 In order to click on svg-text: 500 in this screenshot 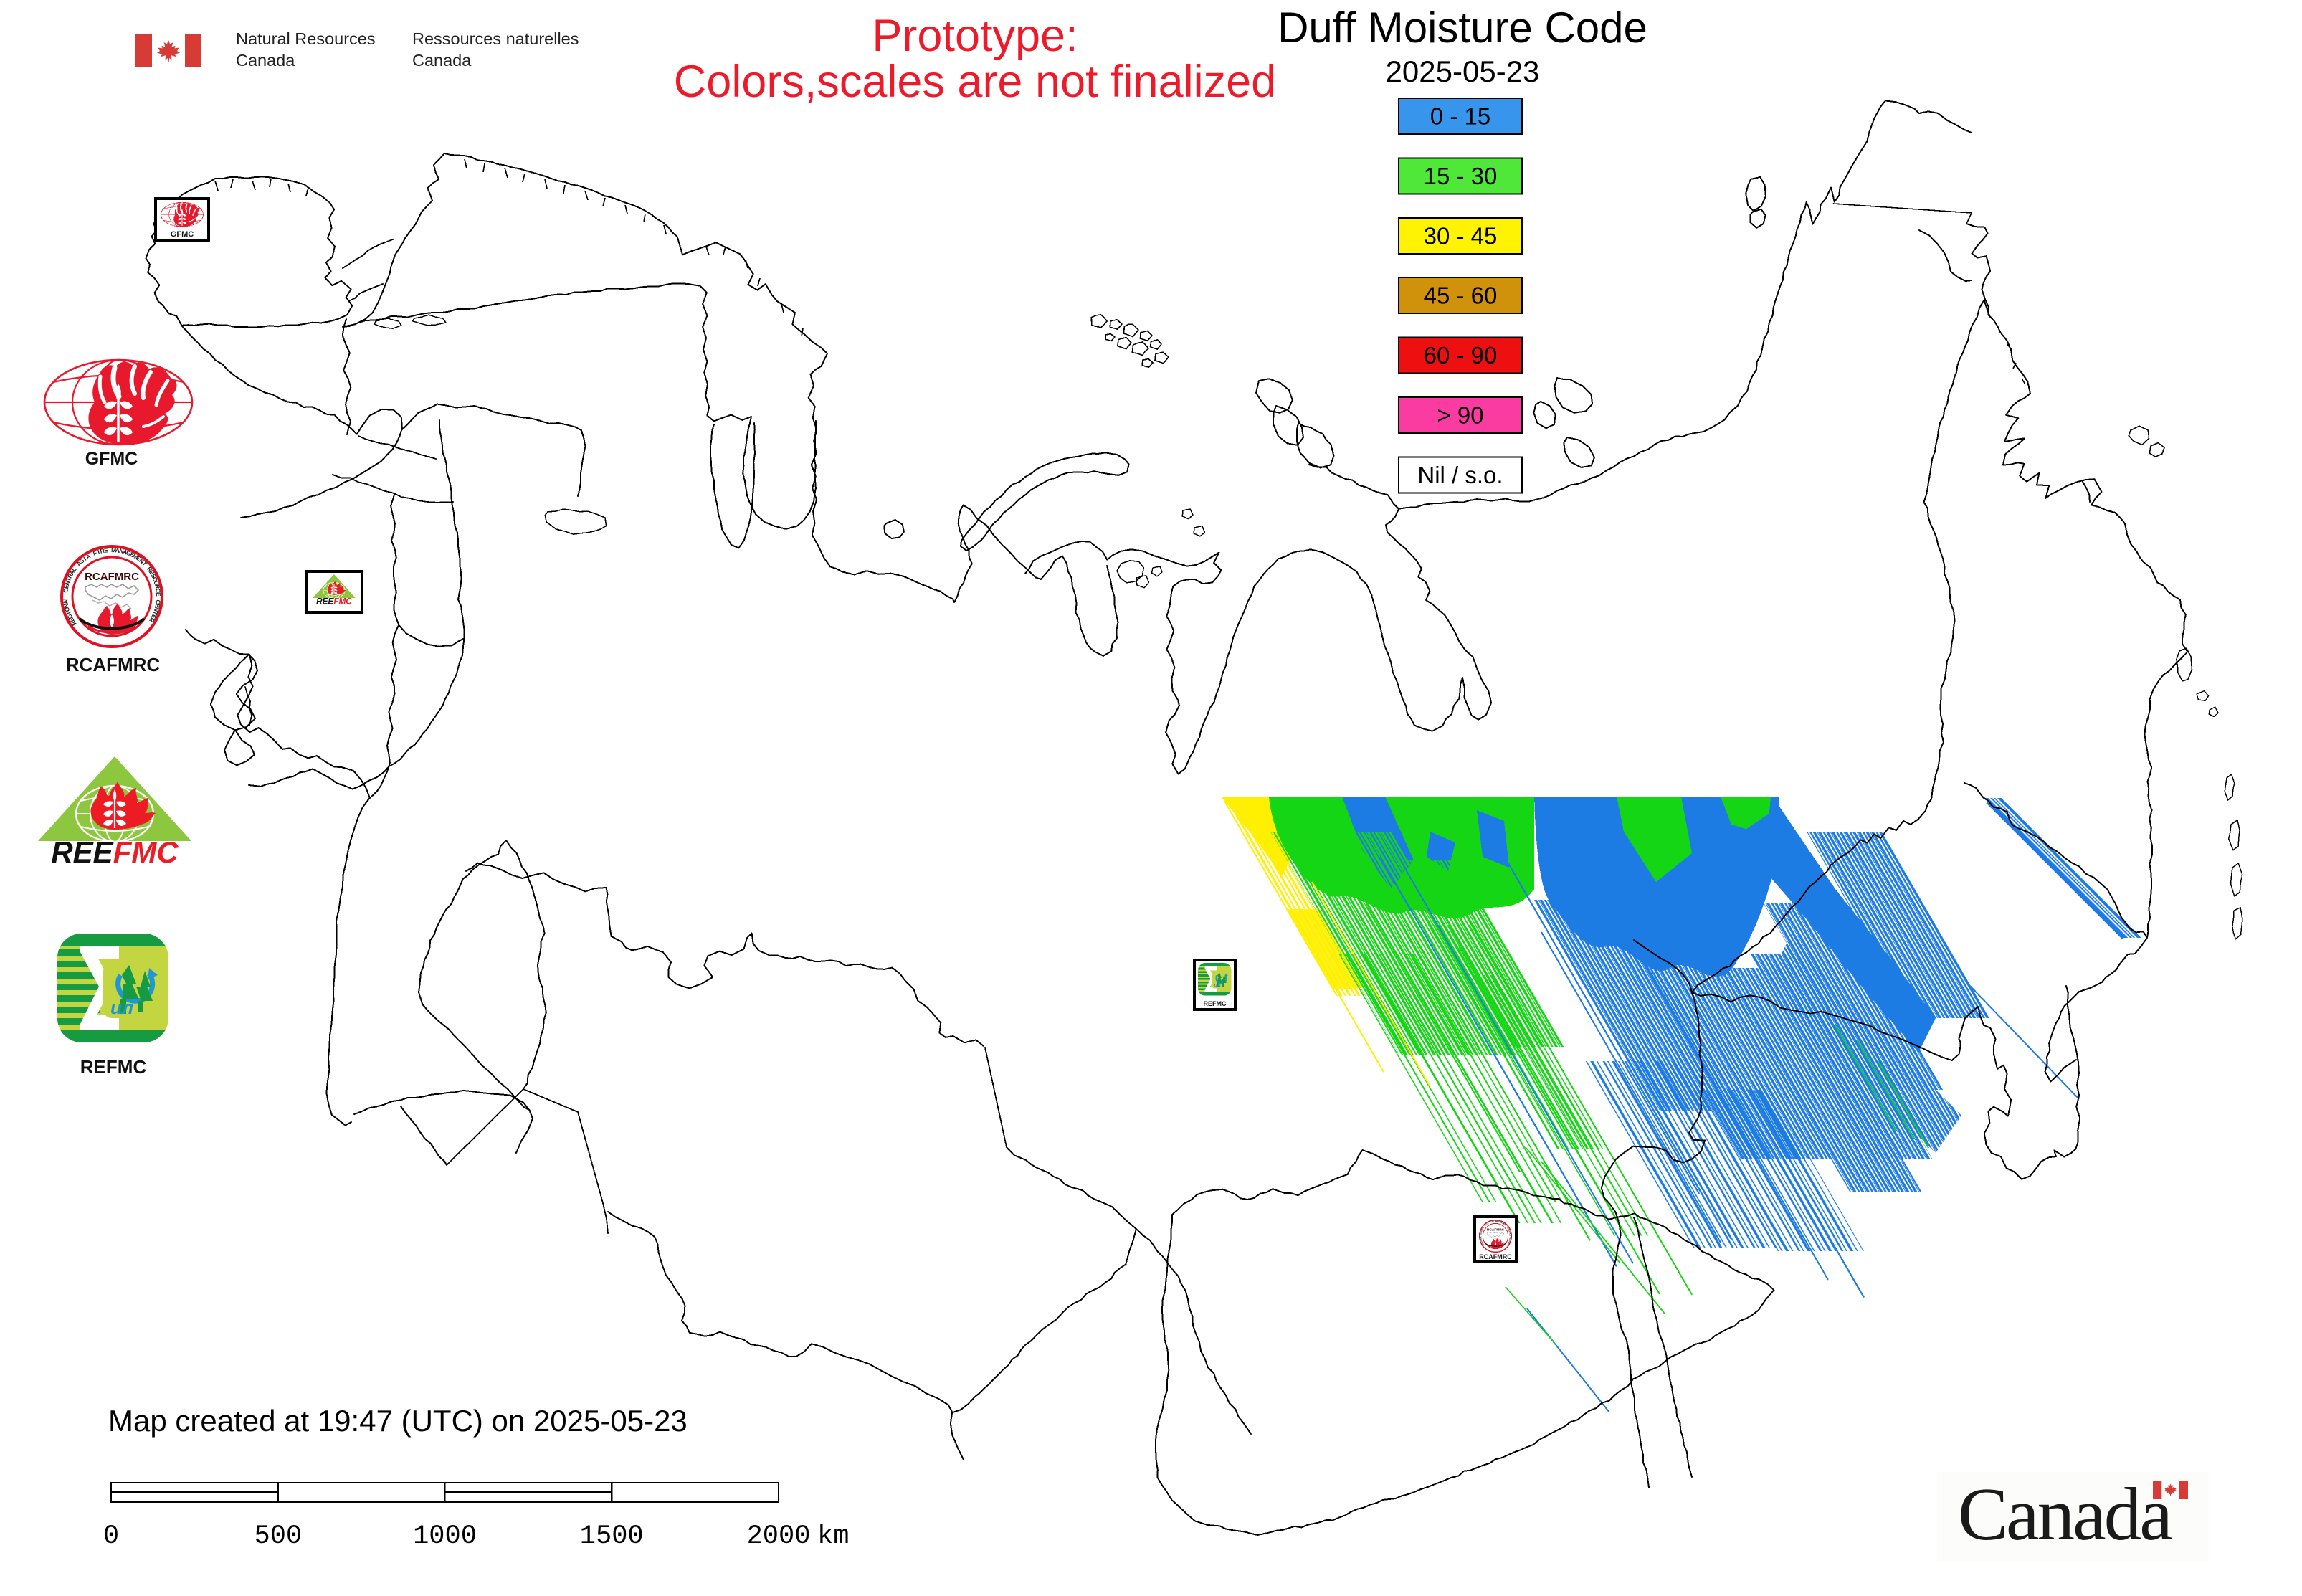, I will do `click(278, 1536)`.